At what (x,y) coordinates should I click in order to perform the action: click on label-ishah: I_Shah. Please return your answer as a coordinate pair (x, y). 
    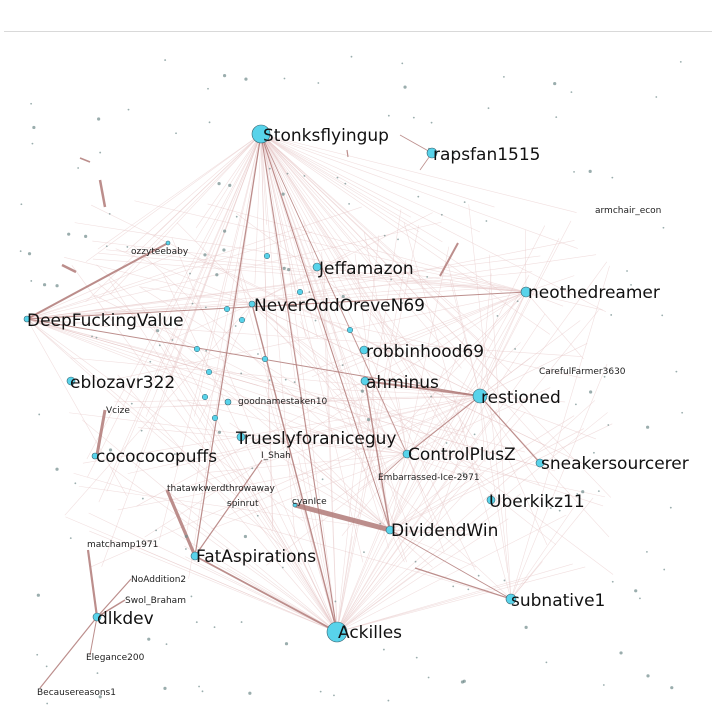
    Looking at the image, I should click on (276, 456).